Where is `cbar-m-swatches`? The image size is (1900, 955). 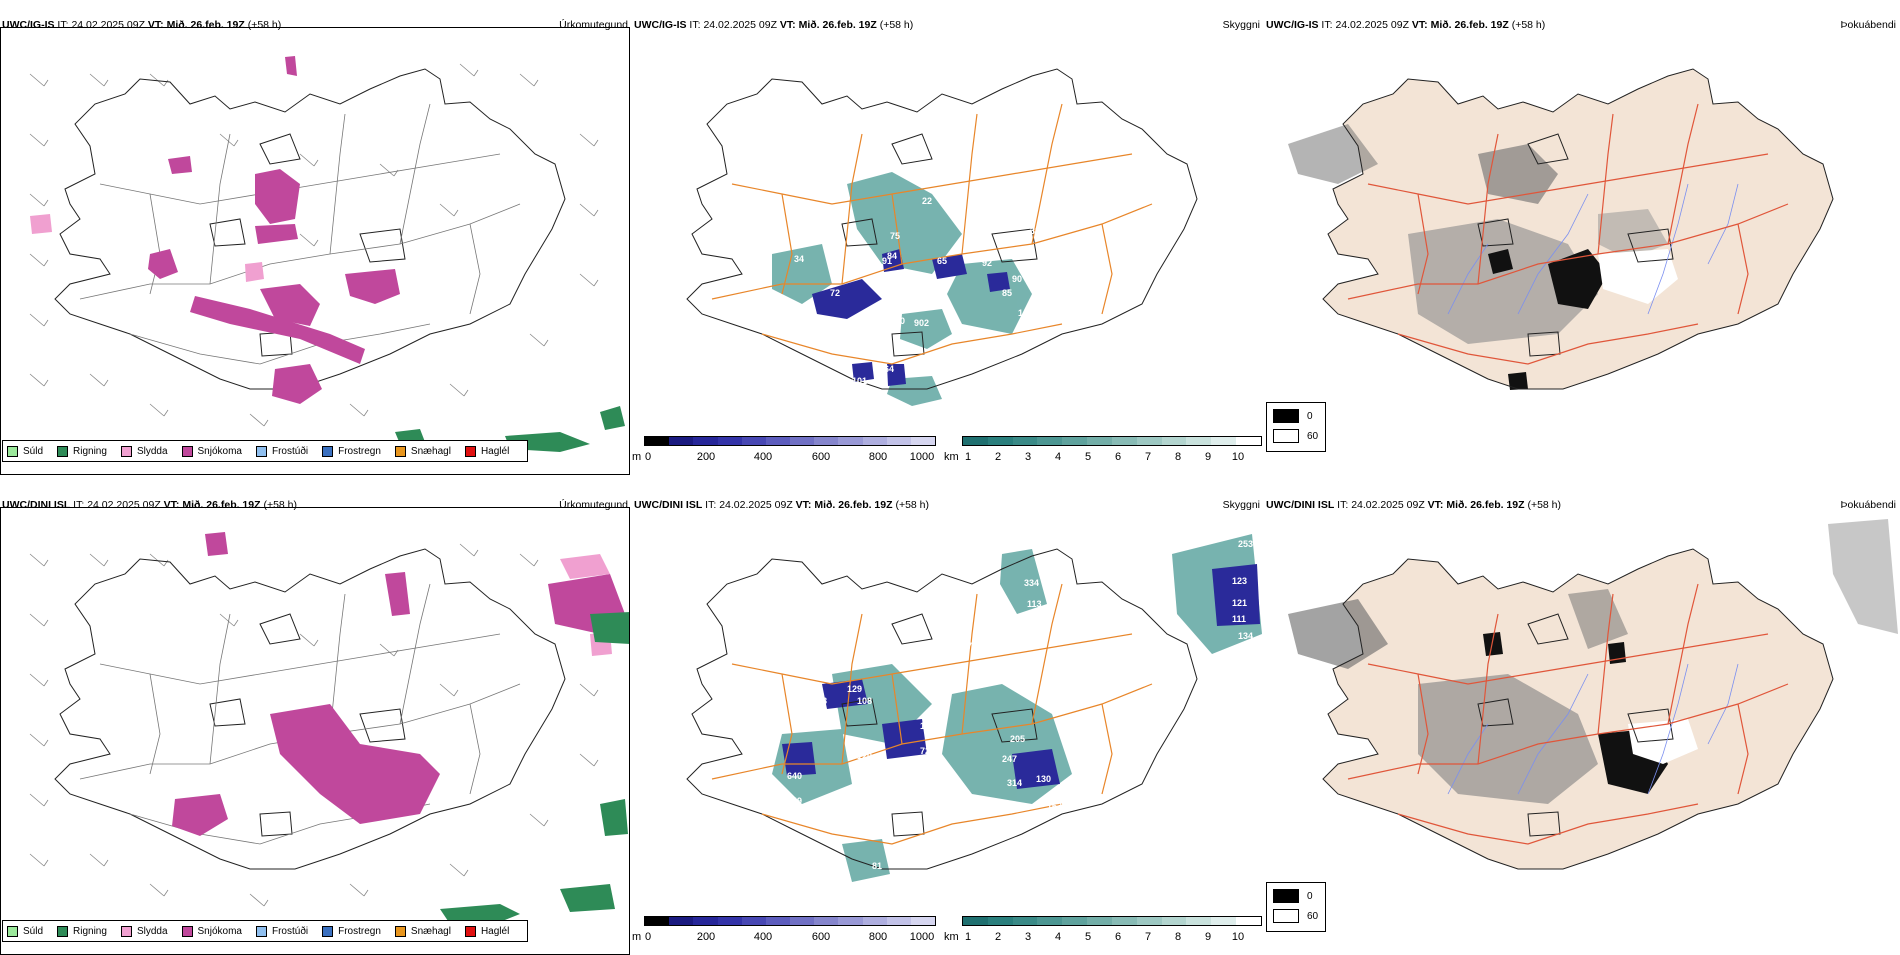 cbar-m-swatches is located at coordinates (790, 441).